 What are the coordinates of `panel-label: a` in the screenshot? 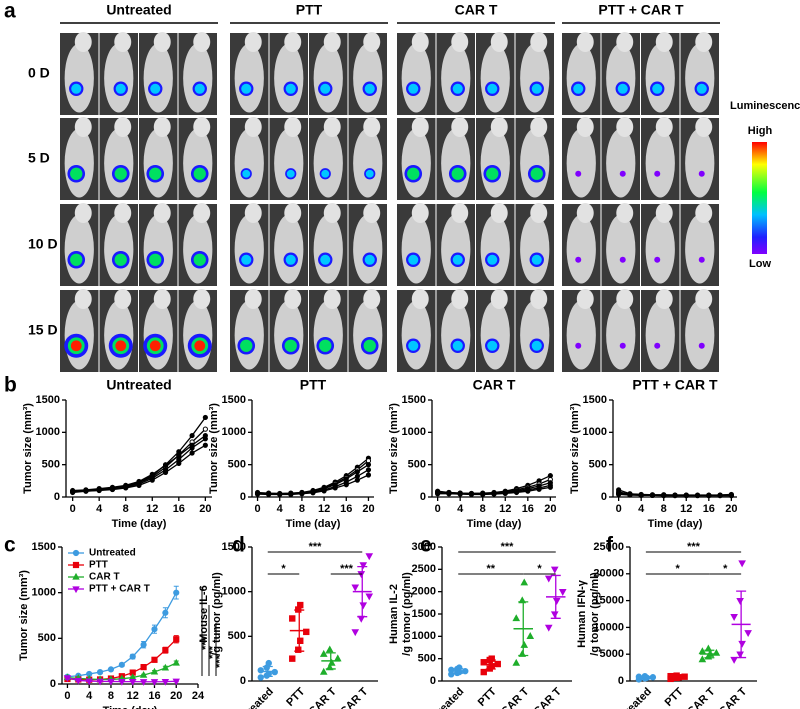 It's located at (10, 11).